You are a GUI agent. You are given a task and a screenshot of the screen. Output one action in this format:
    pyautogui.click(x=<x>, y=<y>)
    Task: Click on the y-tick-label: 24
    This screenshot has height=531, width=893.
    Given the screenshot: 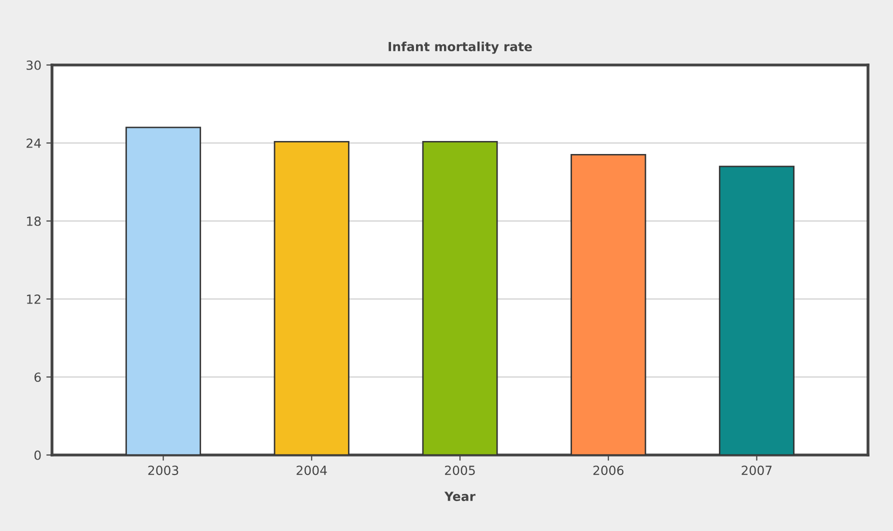 What is the action you would take?
    pyautogui.click(x=33, y=143)
    